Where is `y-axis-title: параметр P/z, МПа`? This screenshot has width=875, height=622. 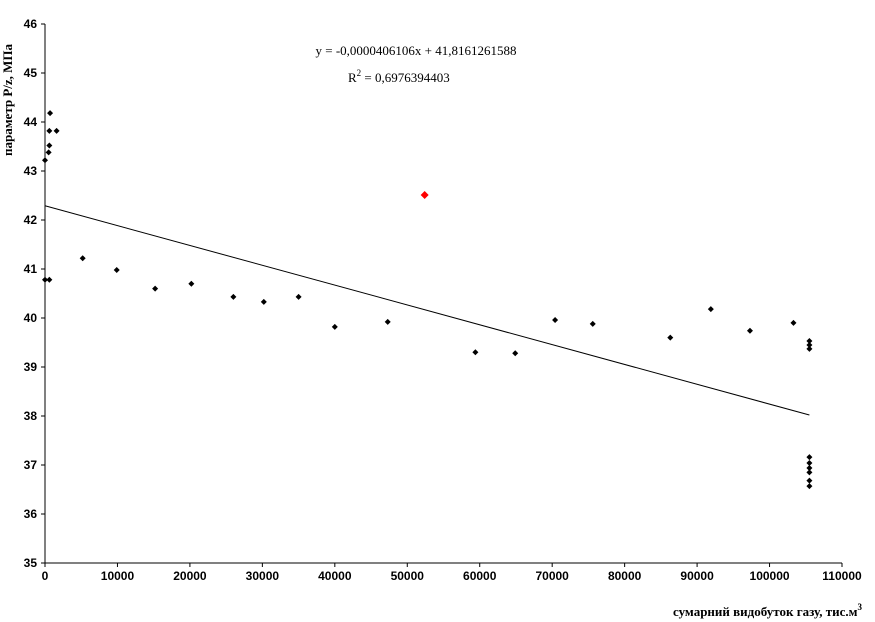 y-axis-title: параметр P/z, МПа is located at coordinates (7, 99).